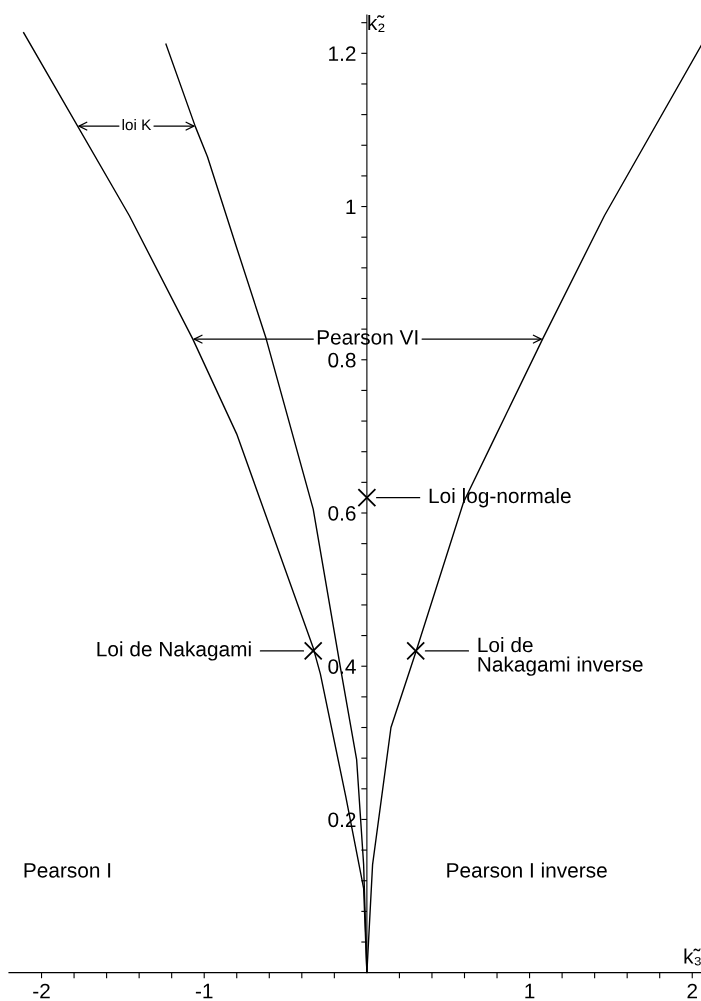 The width and height of the screenshot is (701, 1001). Describe the element at coordinates (342, 513) in the screenshot. I see `y-tick-label: 0.6` at that location.